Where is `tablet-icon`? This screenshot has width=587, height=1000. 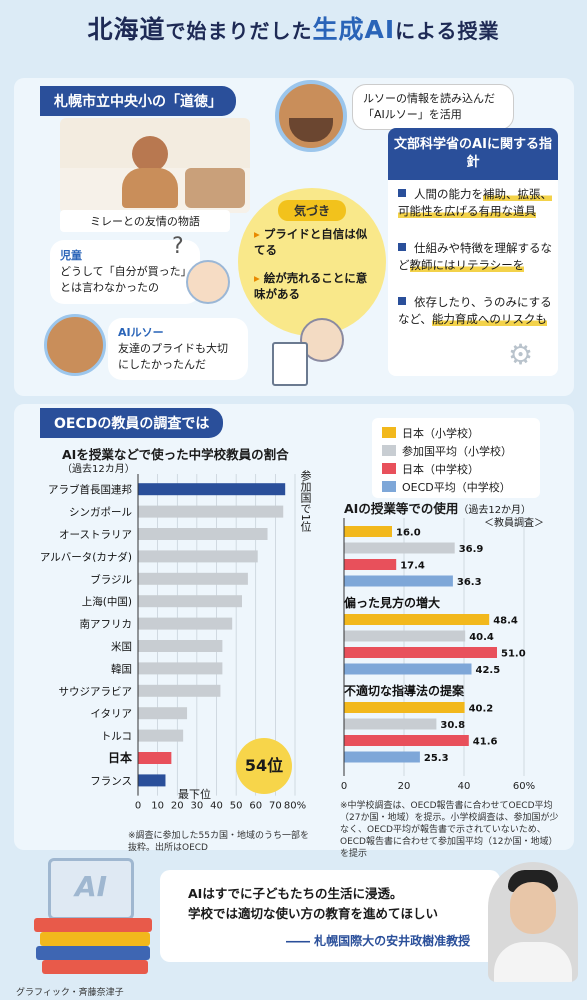 tablet-icon is located at coordinates (290, 364).